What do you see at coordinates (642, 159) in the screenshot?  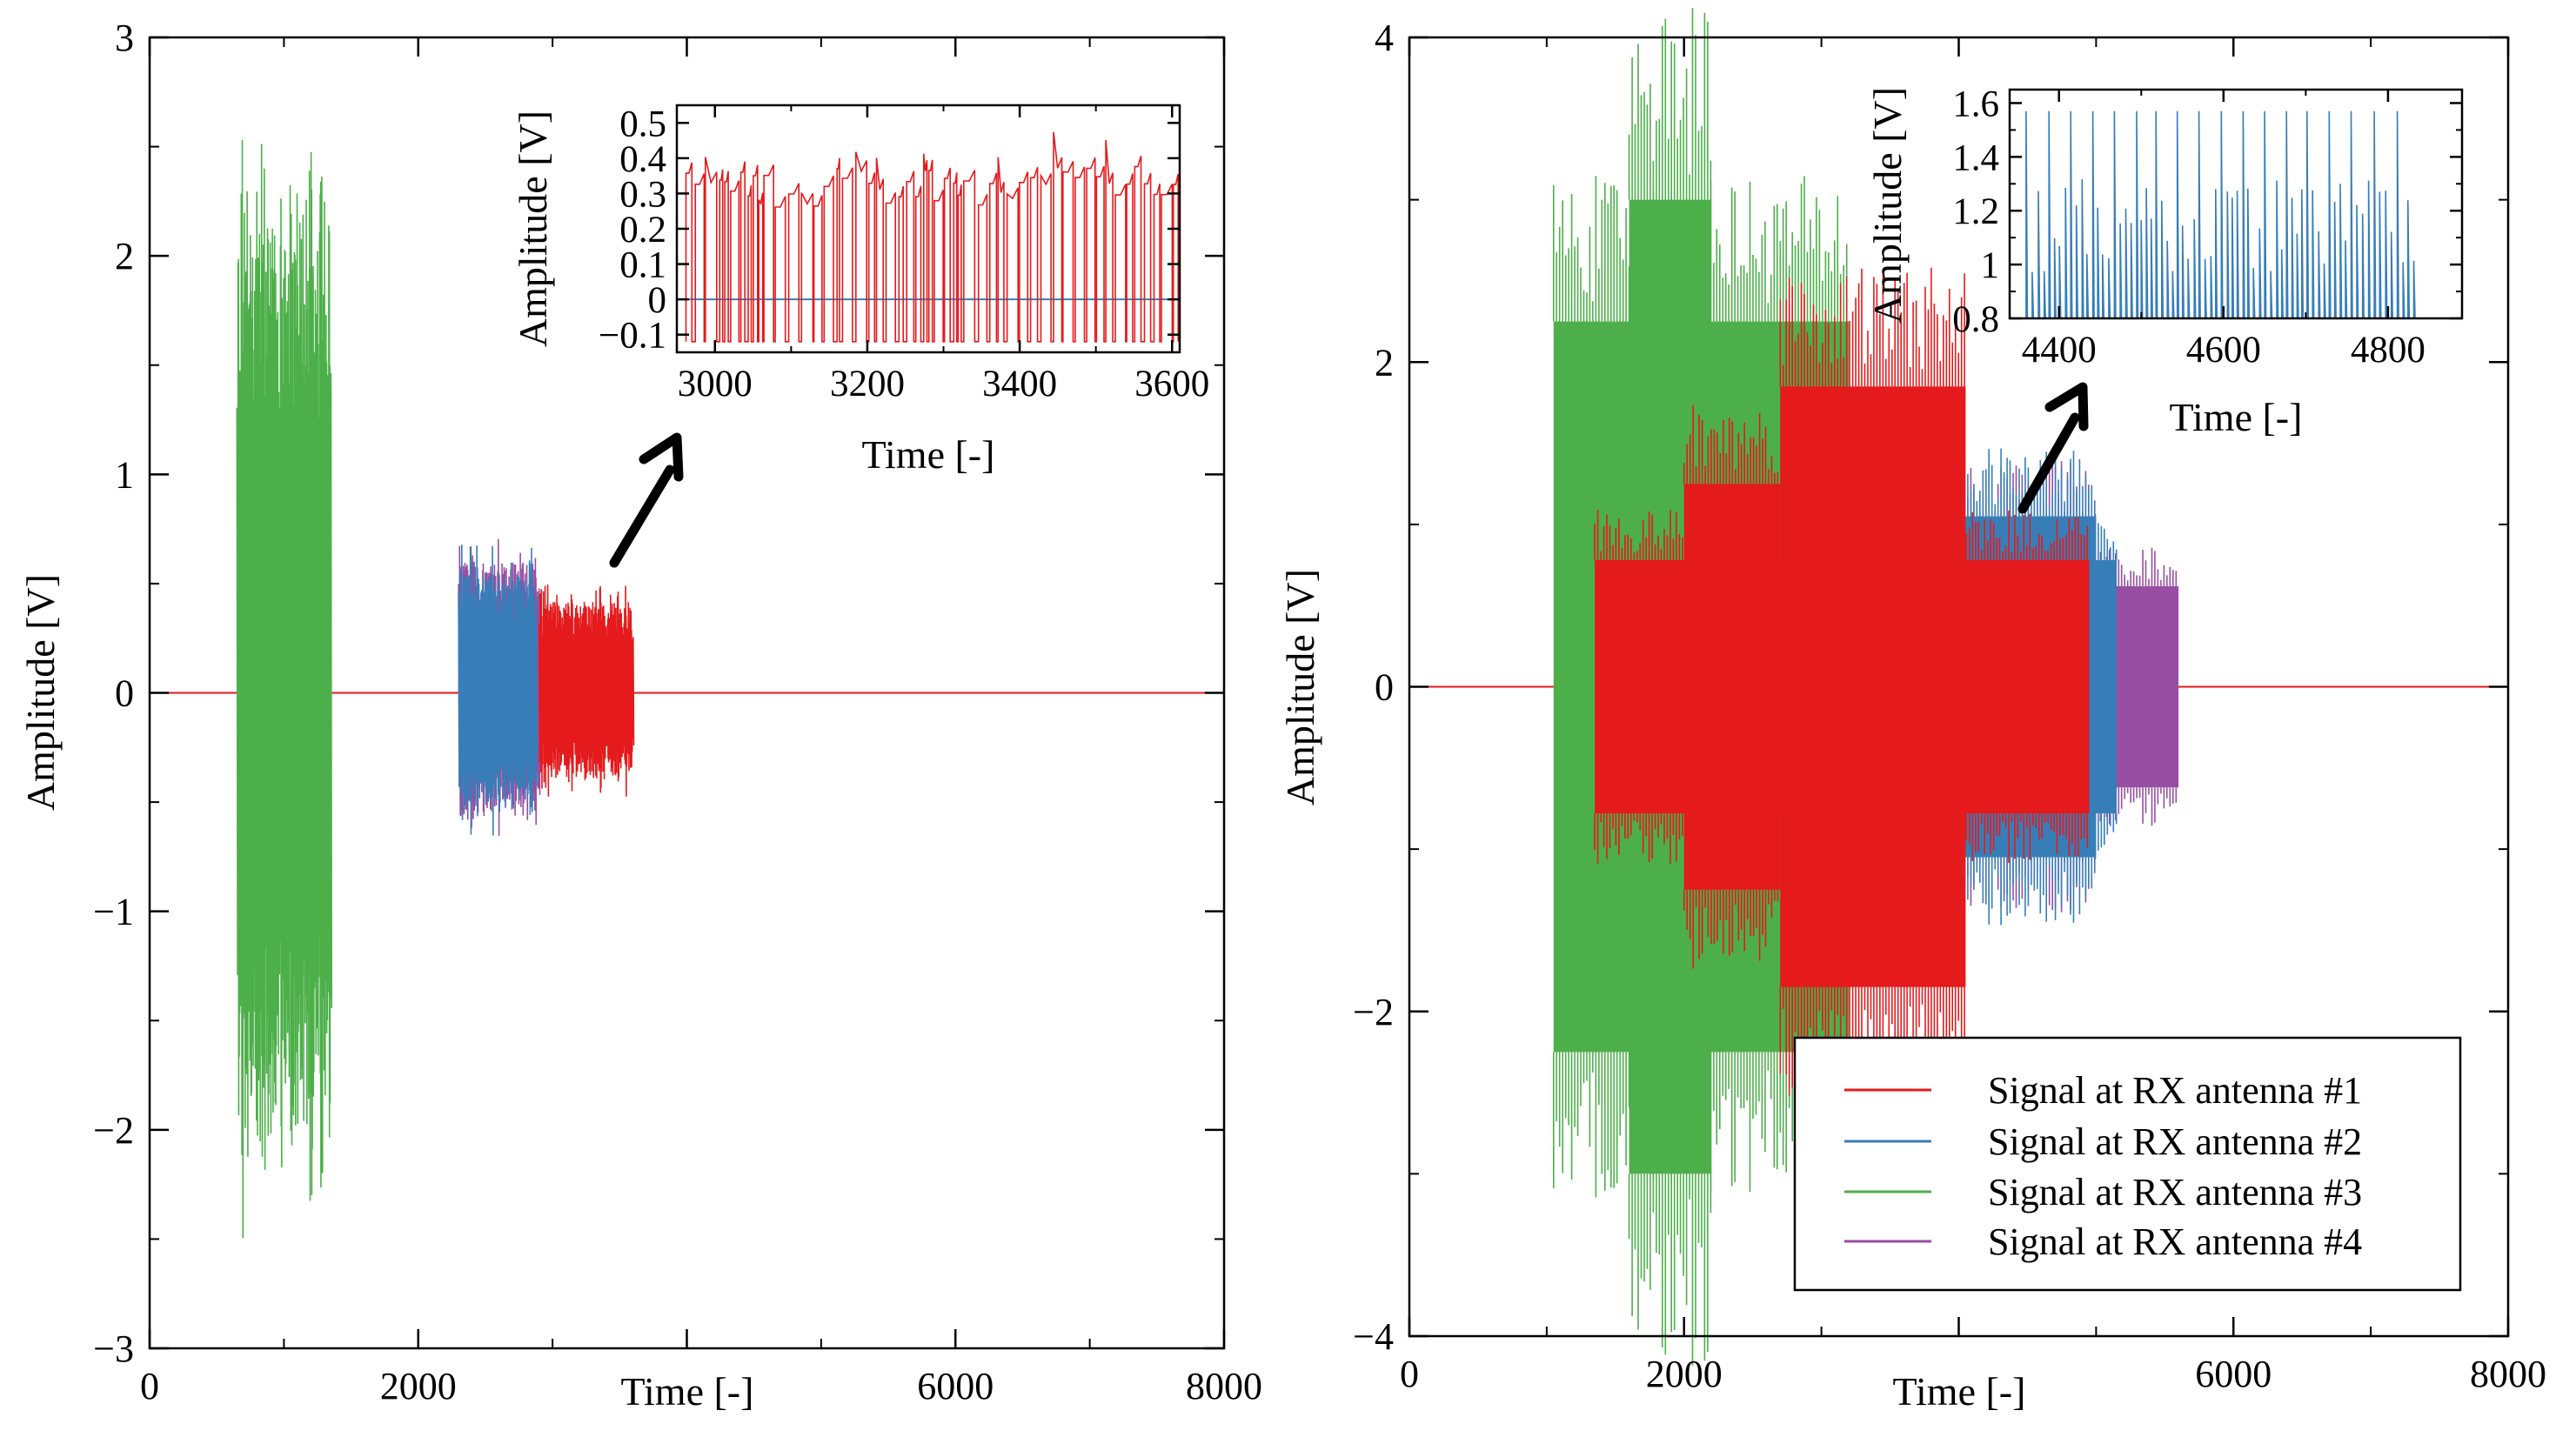 I see `y-tick-label: 0.4` at bounding box center [642, 159].